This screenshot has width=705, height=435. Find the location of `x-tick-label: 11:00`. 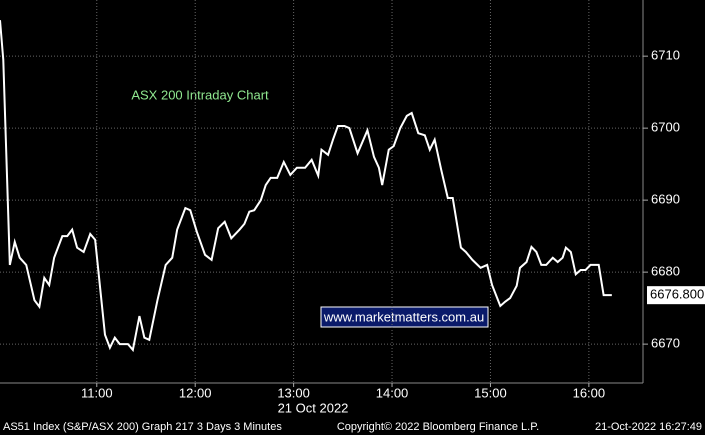

x-tick-label: 11:00 is located at coordinates (97, 392).